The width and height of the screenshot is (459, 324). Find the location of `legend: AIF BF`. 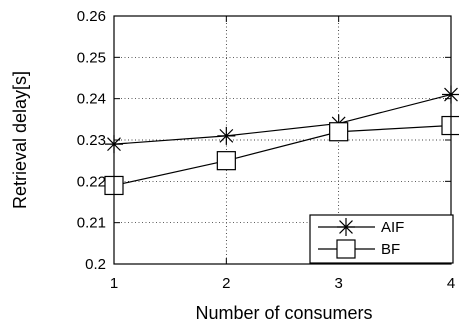

legend: AIF BF is located at coordinates (381, 239).